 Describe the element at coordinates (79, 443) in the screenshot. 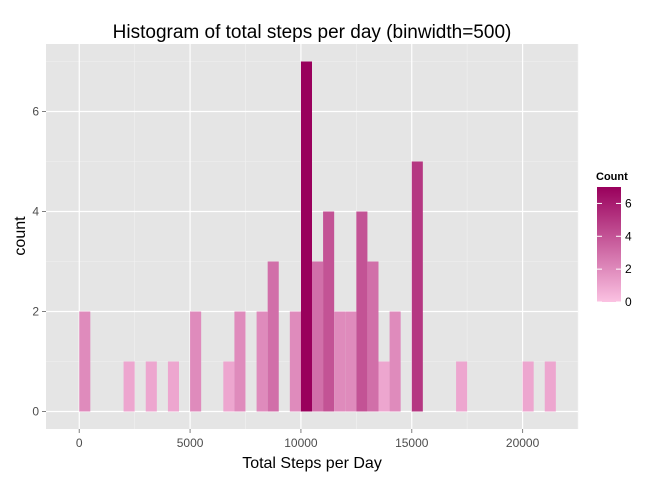

I see `x-tick-label: 0` at that location.